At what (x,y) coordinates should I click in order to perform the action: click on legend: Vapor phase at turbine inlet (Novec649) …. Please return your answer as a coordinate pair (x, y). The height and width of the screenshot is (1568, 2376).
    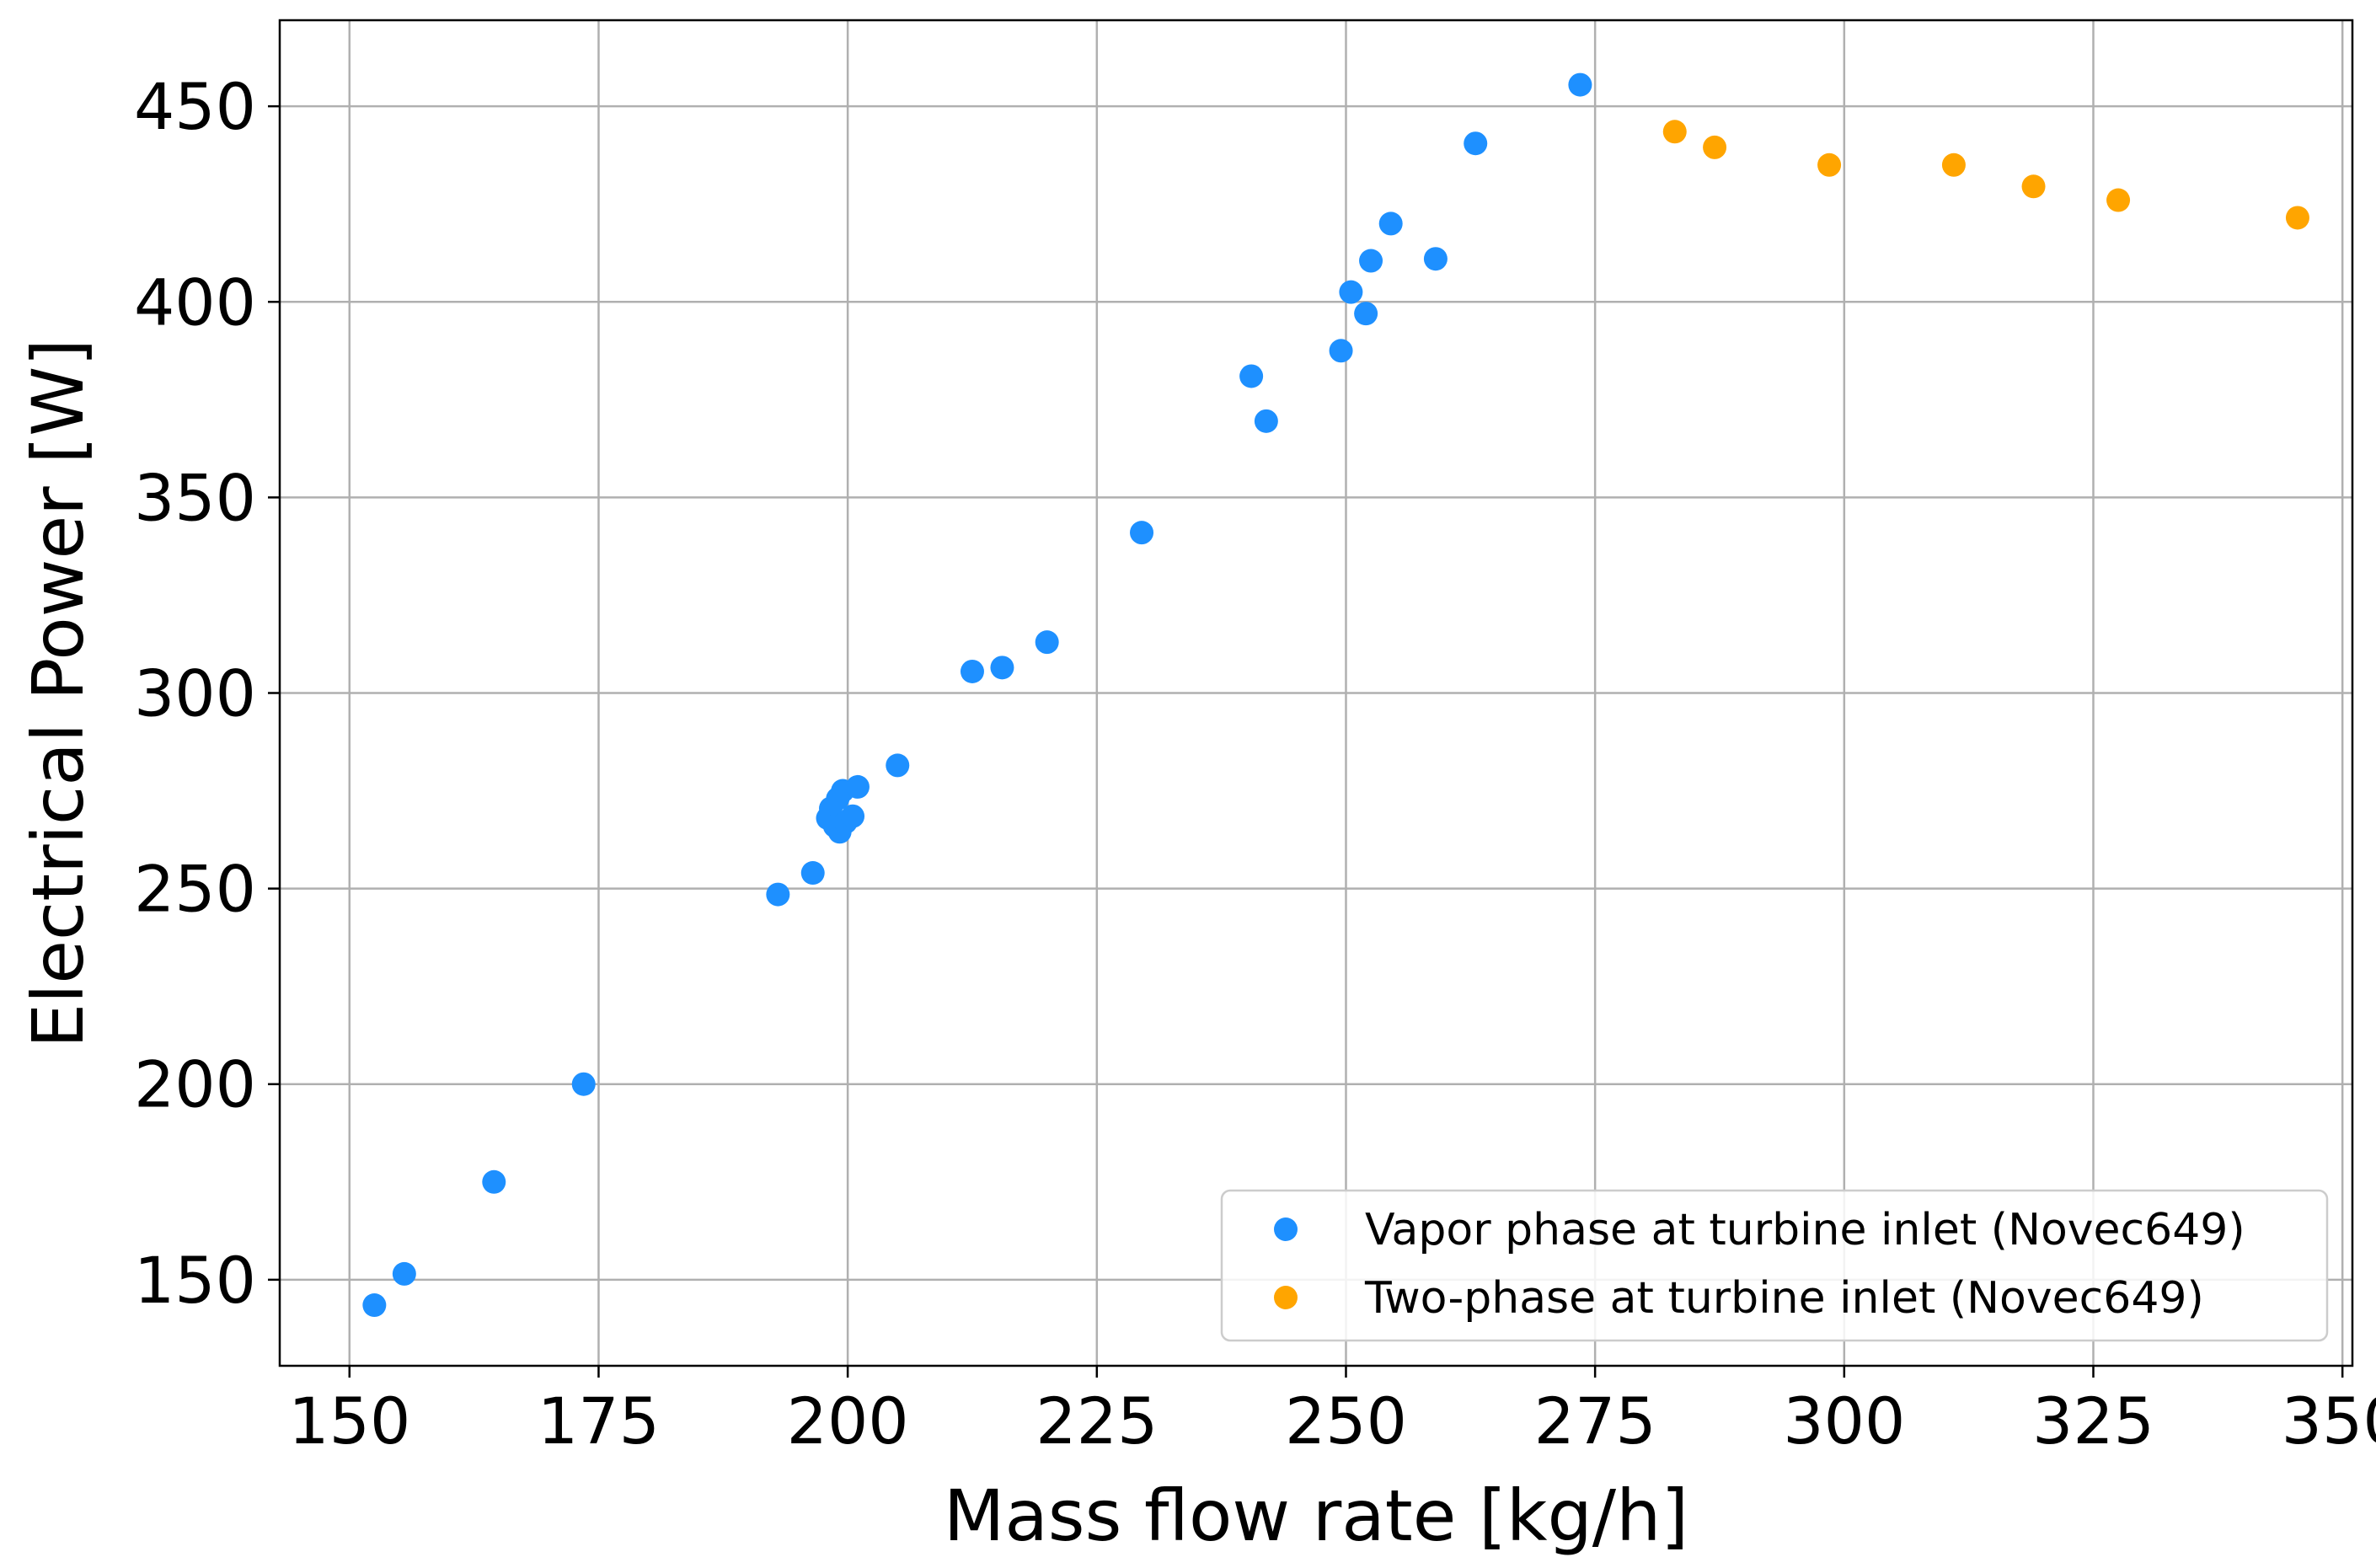
    Looking at the image, I should click on (1774, 1265).